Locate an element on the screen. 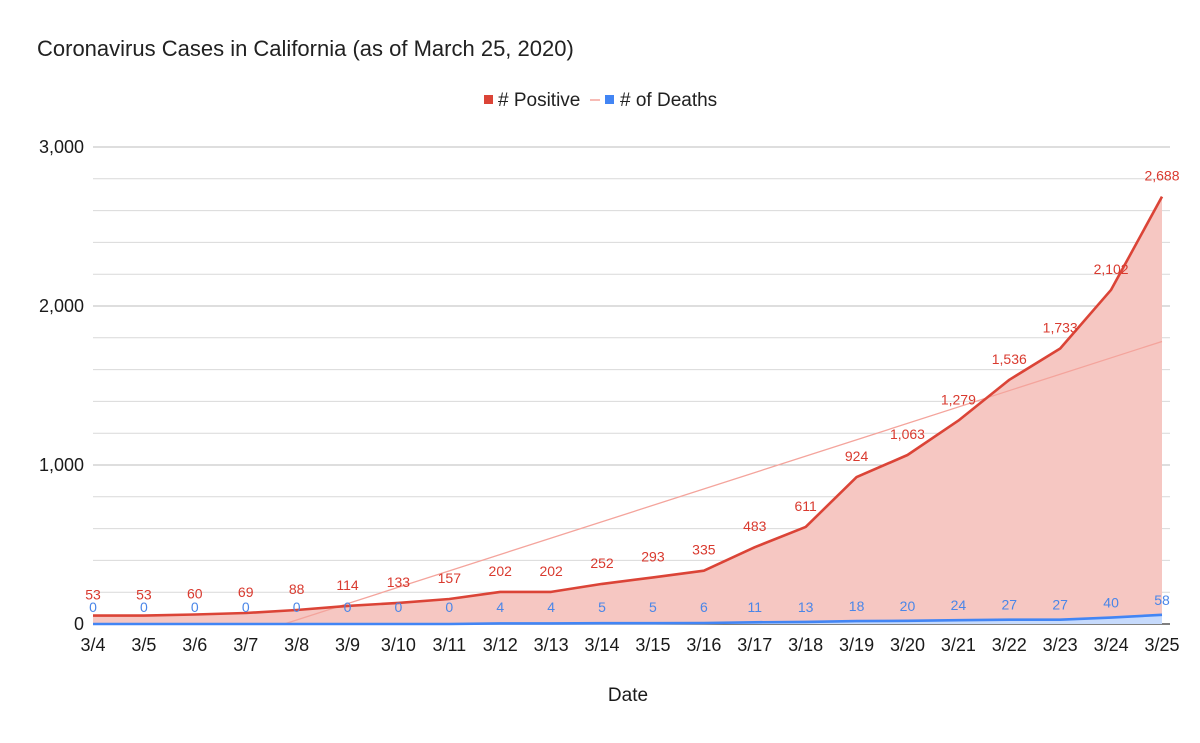  data-label-positive: 114 is located at coordinates (347, 585).